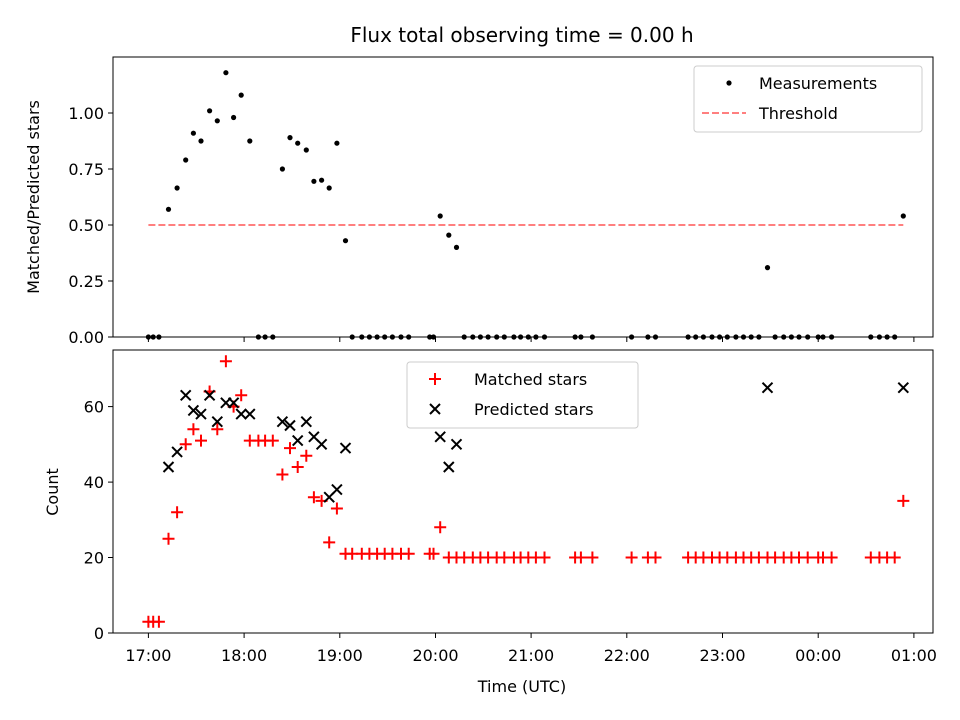 The width and height of the screenshot is (960, 720). Describe the element at coordinates (531, 339) in the screenshot. I see `top-x-ticks` at that location.